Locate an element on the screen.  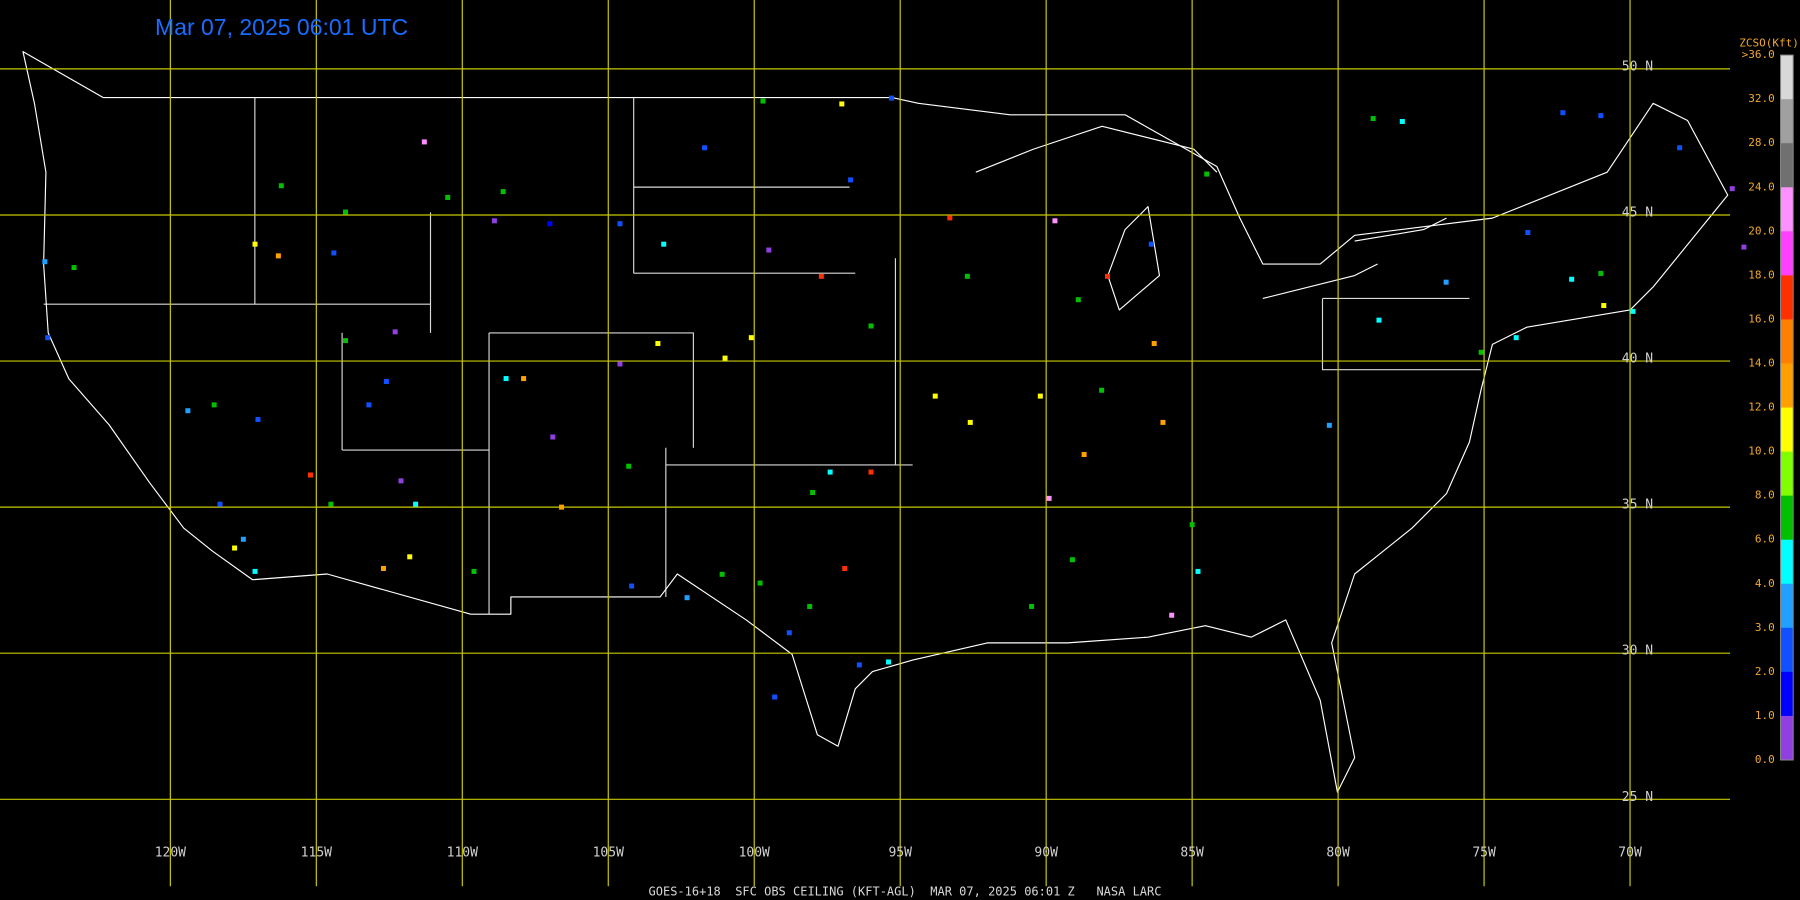
colorbar-label: 18.0 is located at coordinates (1761, 274).